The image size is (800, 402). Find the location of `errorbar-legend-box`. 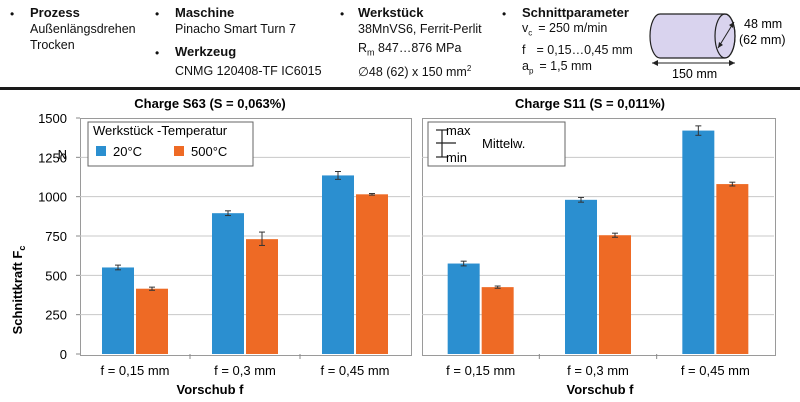

errorbar-legend-box is located at coordinates (496, 144).